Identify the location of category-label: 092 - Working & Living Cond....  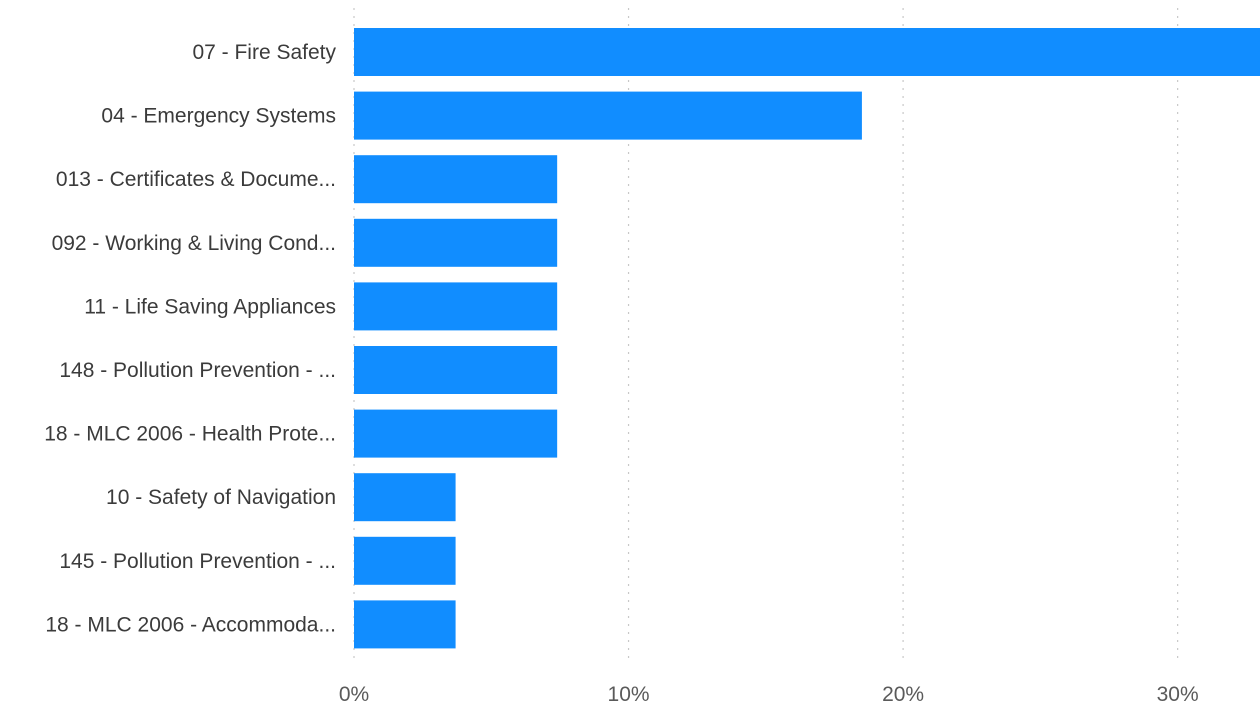
(194, 243).